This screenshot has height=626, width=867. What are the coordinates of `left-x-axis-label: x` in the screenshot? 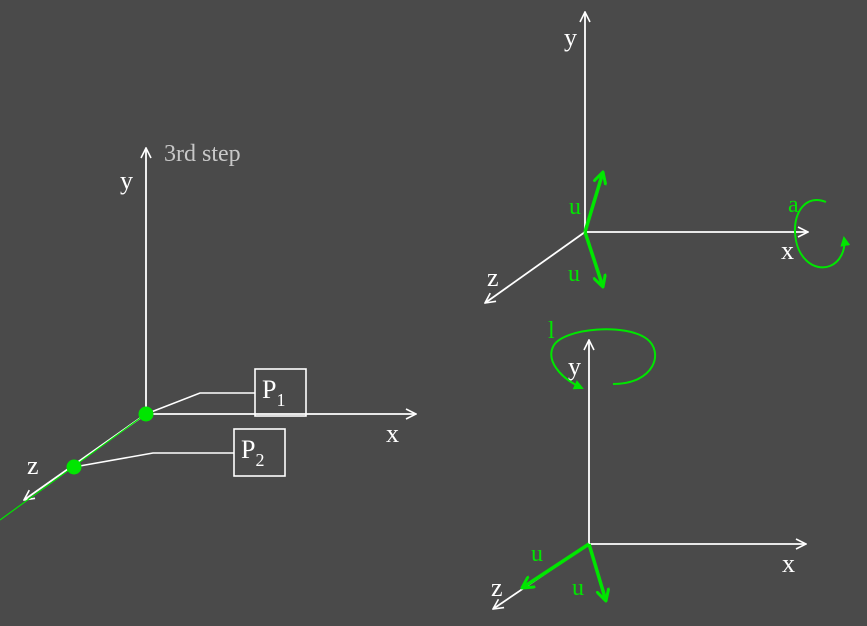 It's located at (392, 433).